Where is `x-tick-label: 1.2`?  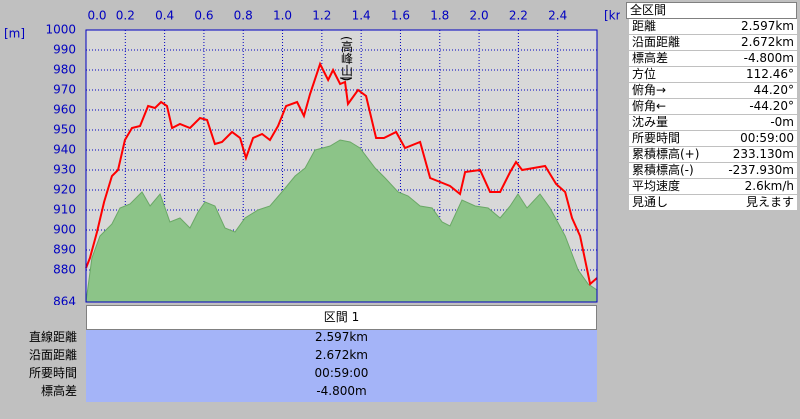 x-tick-label: 1.2 is located at coordinates (321, 16).